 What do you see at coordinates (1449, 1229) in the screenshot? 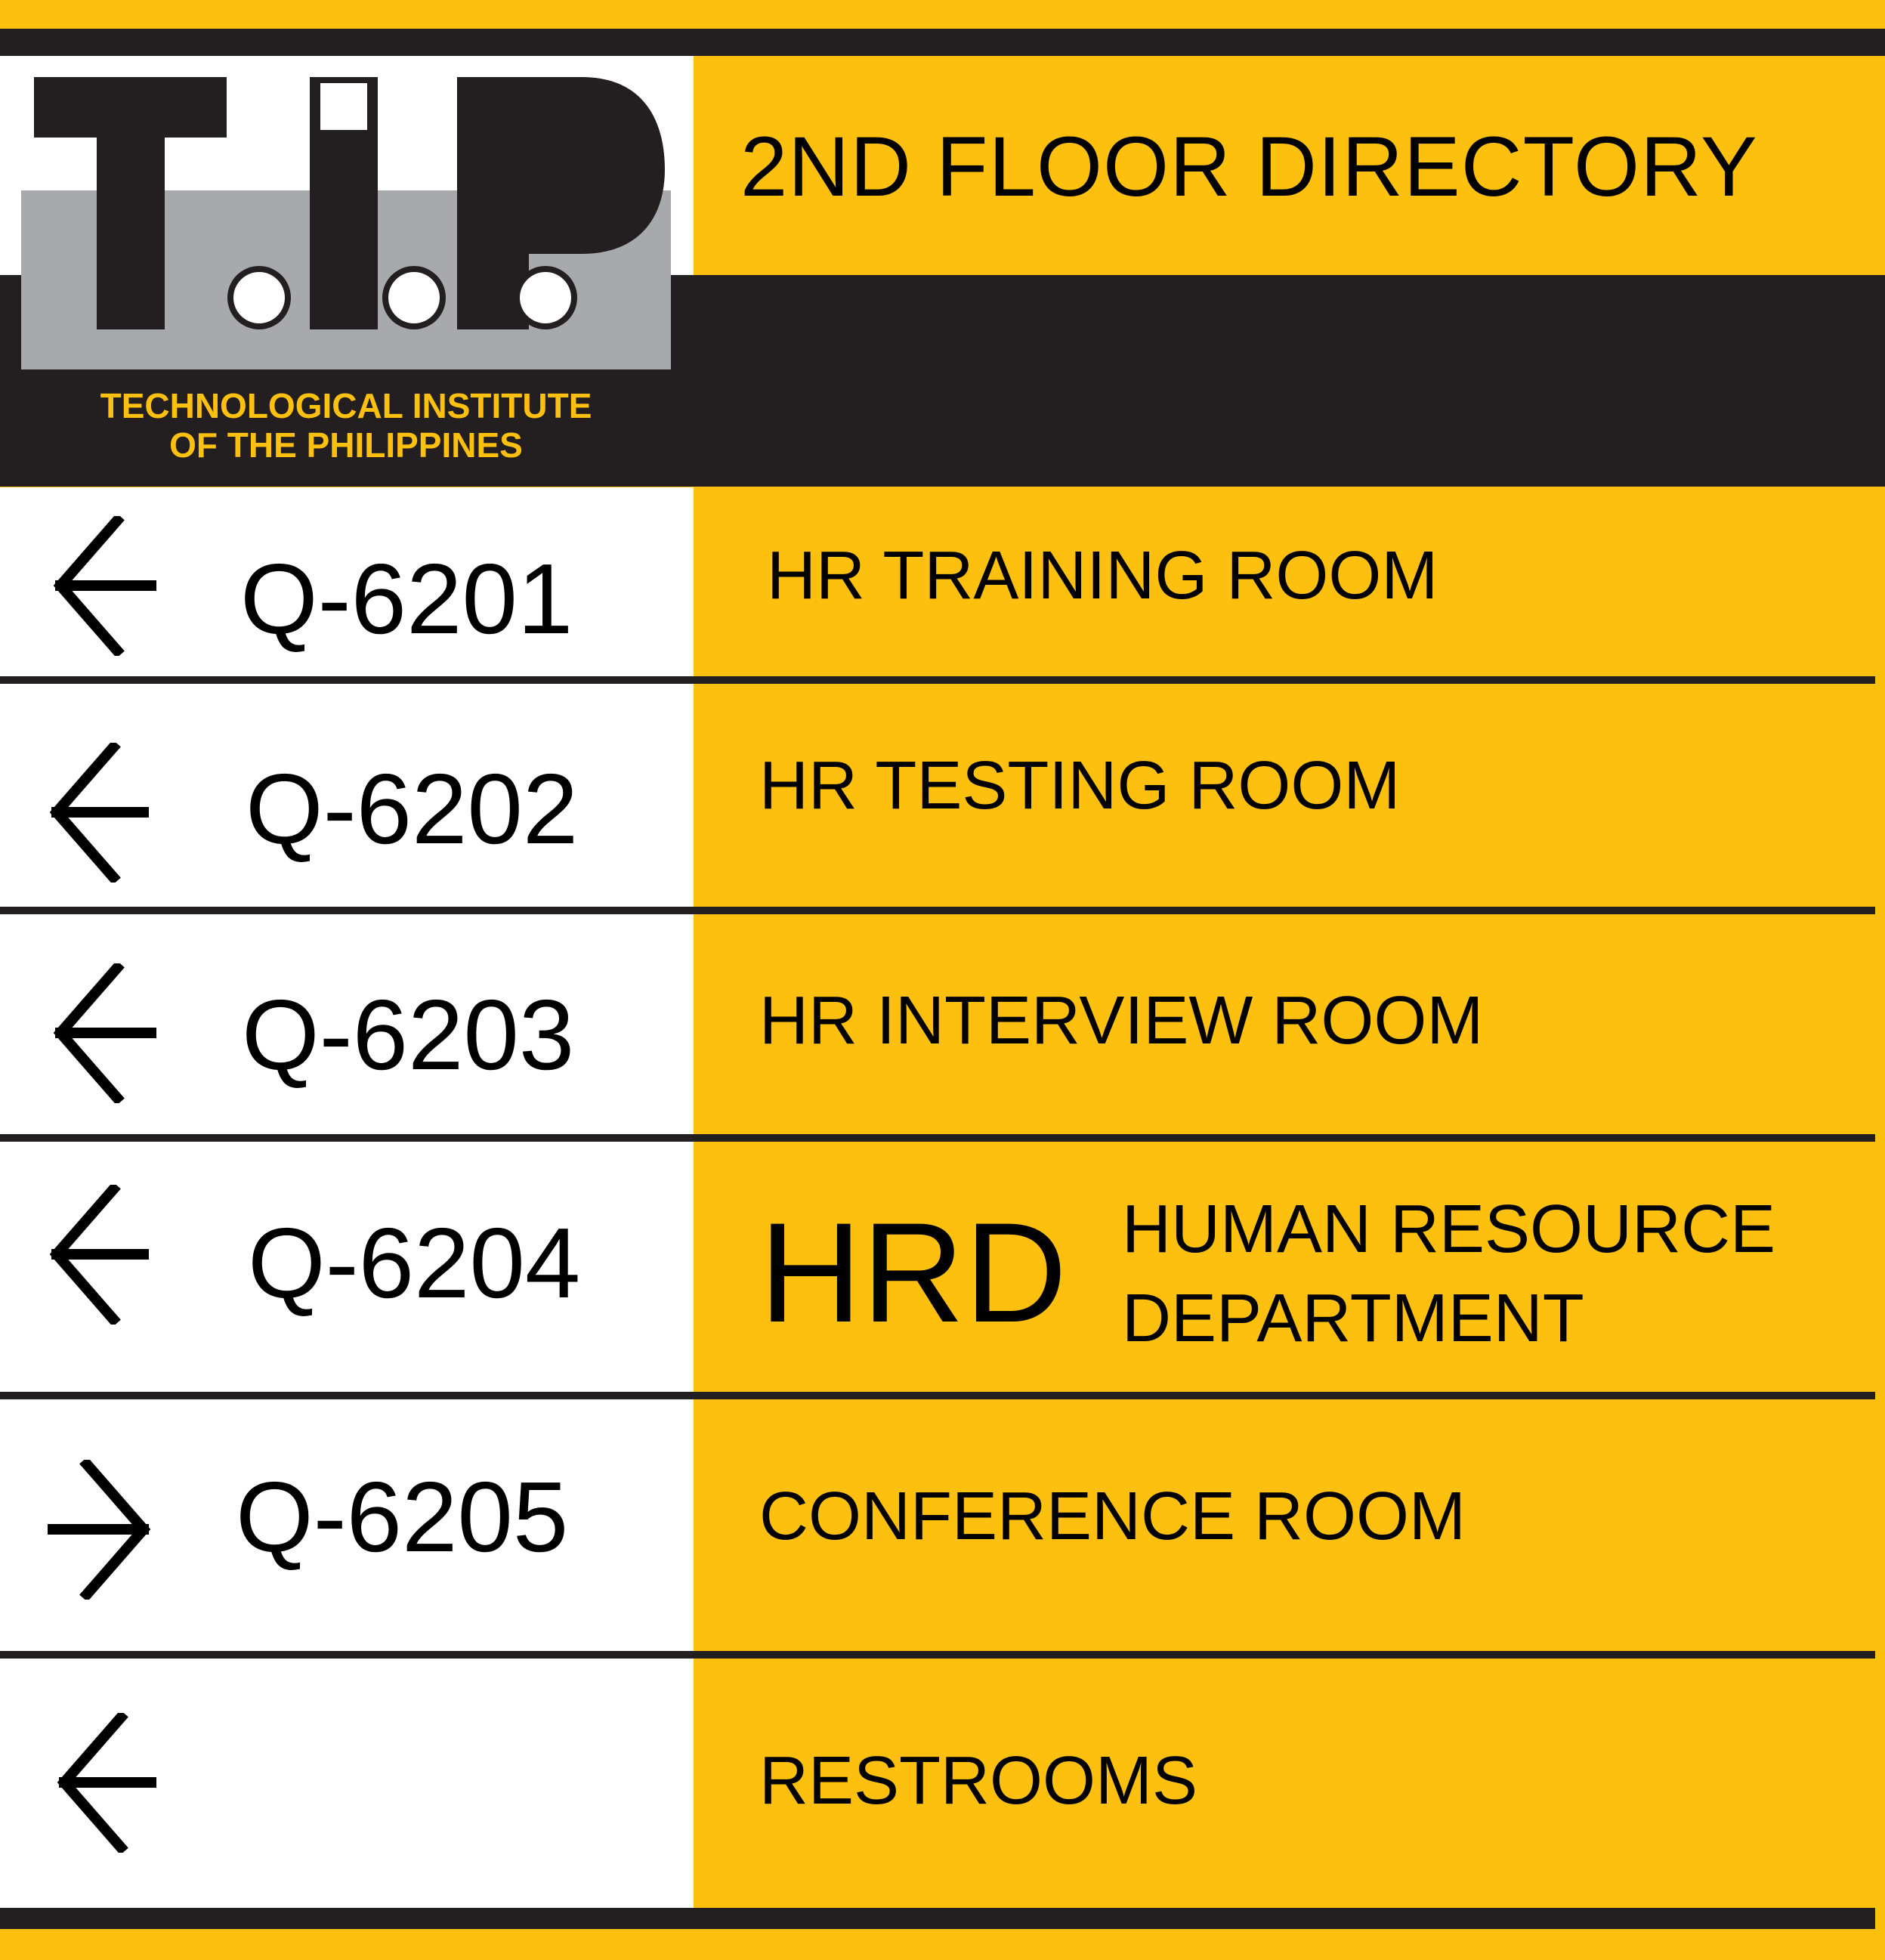
I see `department-name-line1: HUMAN RESOURCE` at bounding box center [1449, 1229].